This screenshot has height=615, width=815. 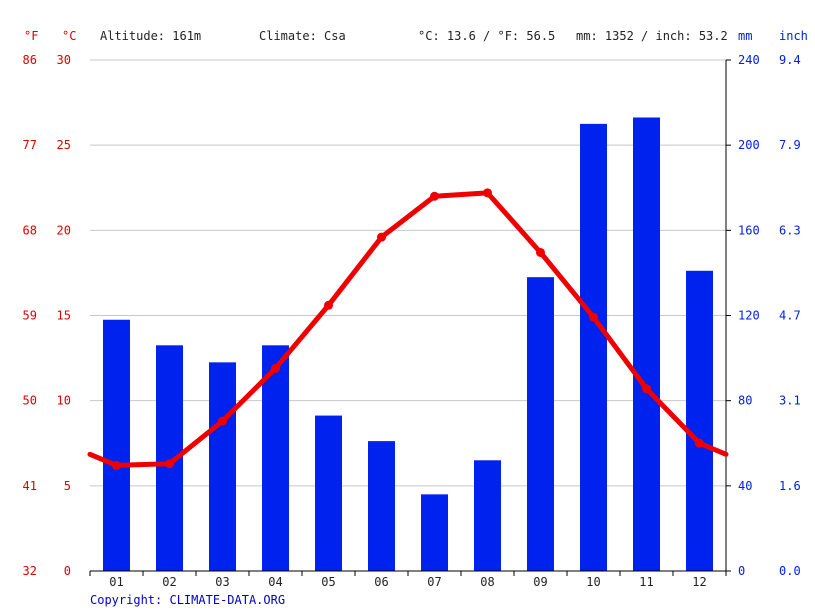 I want to click on fahrenheit-tick-label: 86, so click(x=30, y=60).